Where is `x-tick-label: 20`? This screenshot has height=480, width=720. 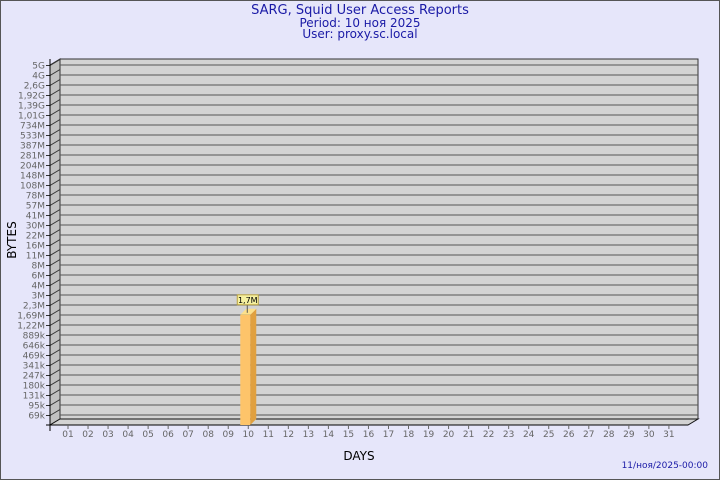 x-tick-label: 20 is located at coordinates (449, 435).